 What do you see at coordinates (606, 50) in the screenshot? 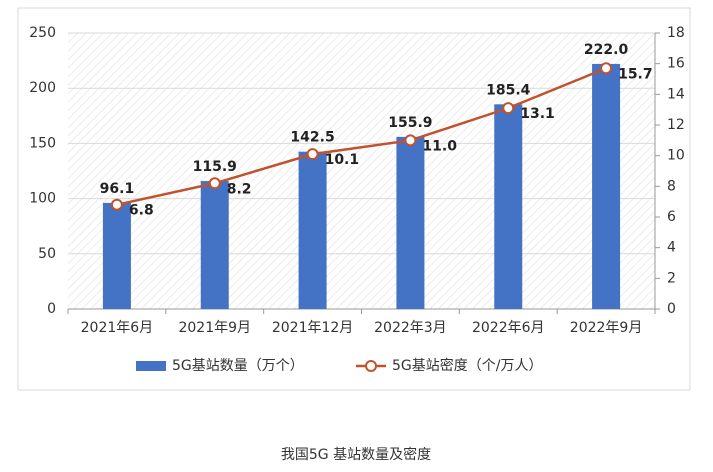
I see `bar-value-label: 222.0` at bounding box center [606, 50].